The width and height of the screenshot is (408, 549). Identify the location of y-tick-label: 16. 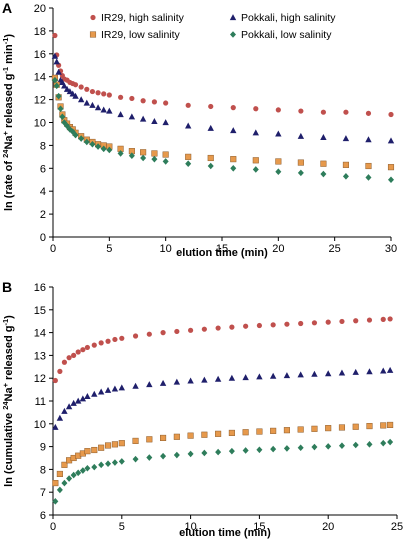
(40, 288).